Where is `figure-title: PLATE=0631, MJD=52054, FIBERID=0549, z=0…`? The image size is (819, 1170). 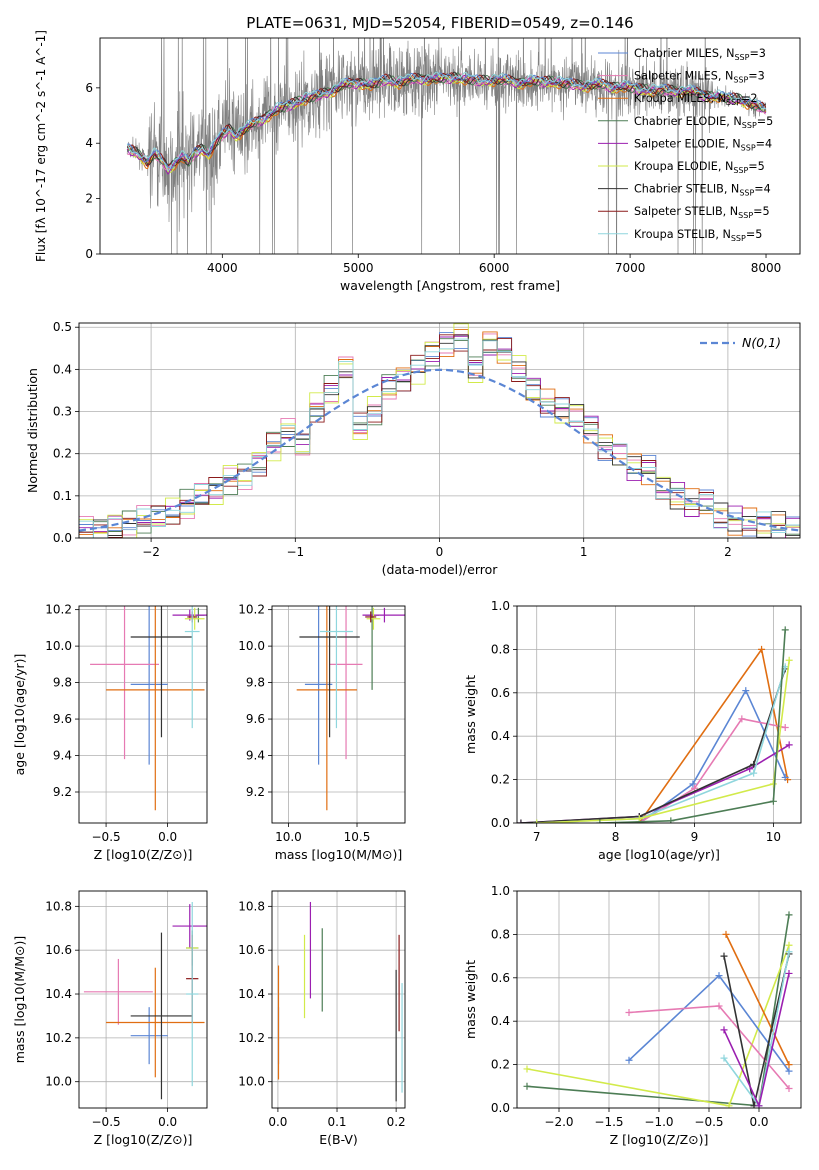
figure-title: PLATE=0631, MJD=52054, FIBERID=0549, z=0… is located at coordinates (439, 23).